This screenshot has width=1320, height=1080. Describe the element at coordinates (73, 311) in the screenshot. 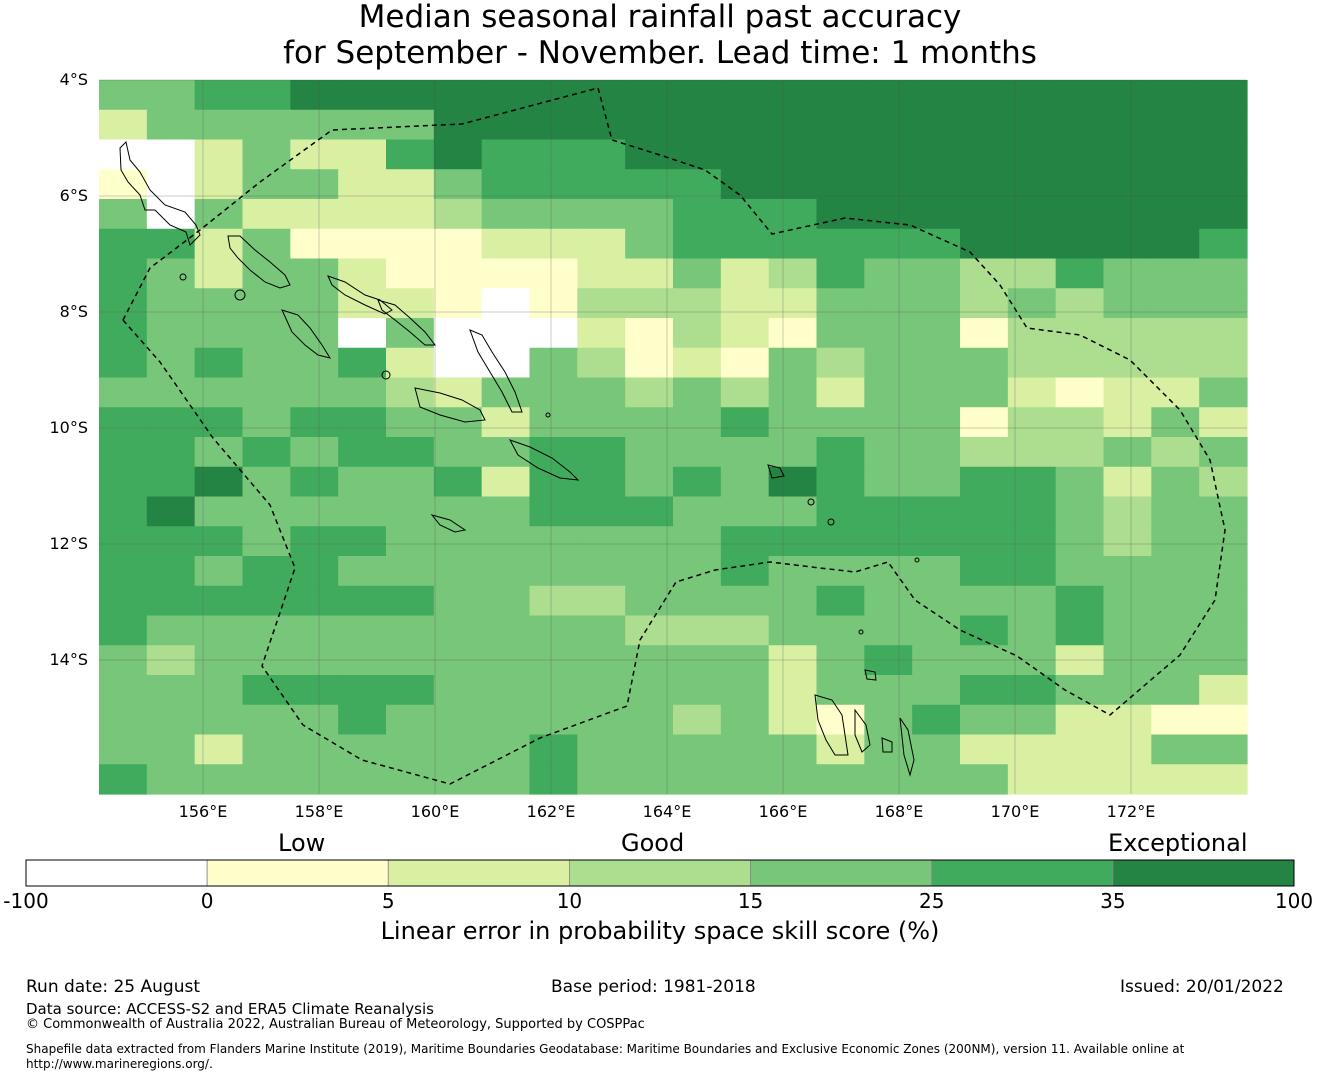

I see `latitude-label: 8°S` at that location.